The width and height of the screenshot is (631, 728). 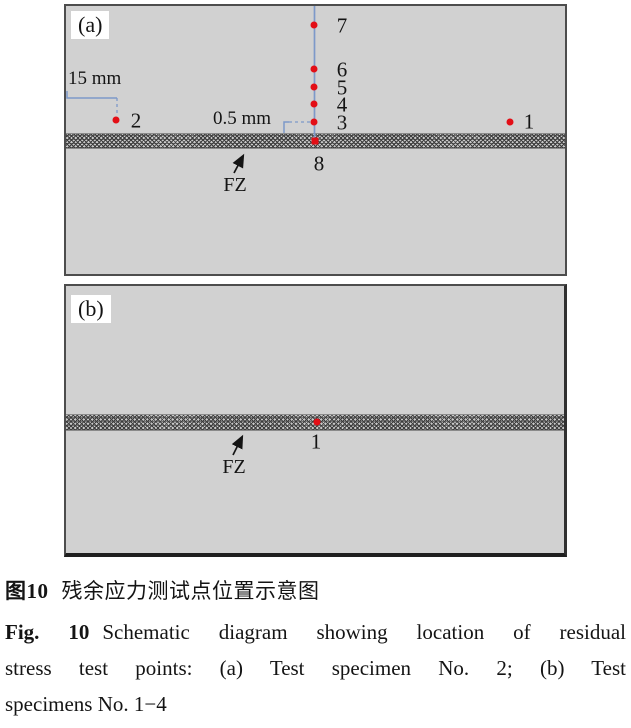 I want to click on test-point-label-3: 3, so click(x=342, y=122).